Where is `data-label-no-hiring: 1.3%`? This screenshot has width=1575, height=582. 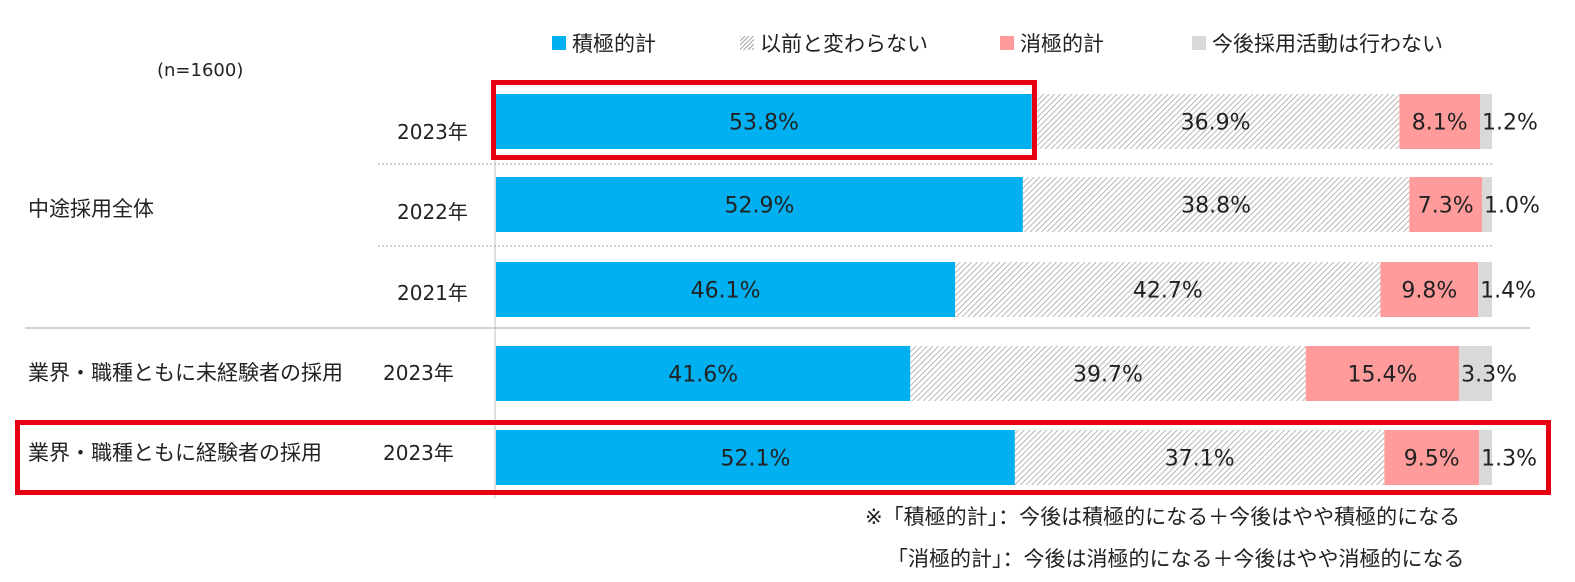
data-label-no-hiring: 1.3% is located at coordinates (1509, 459).